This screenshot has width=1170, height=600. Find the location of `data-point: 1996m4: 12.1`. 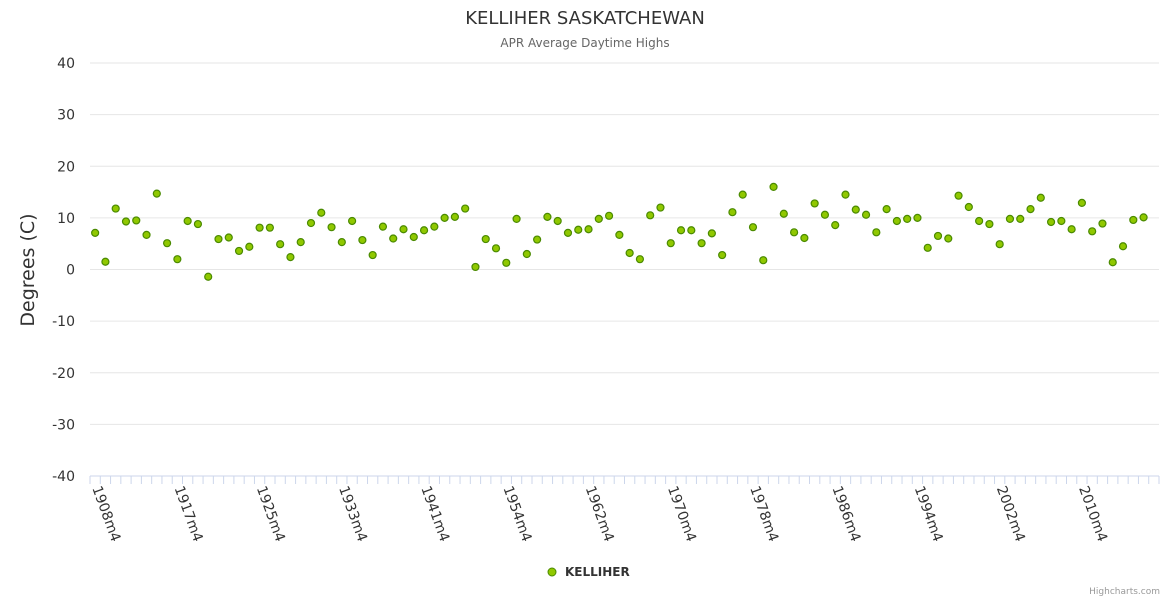

data-point: 1996m4: 12.1 is located at coordinates (968, 207).